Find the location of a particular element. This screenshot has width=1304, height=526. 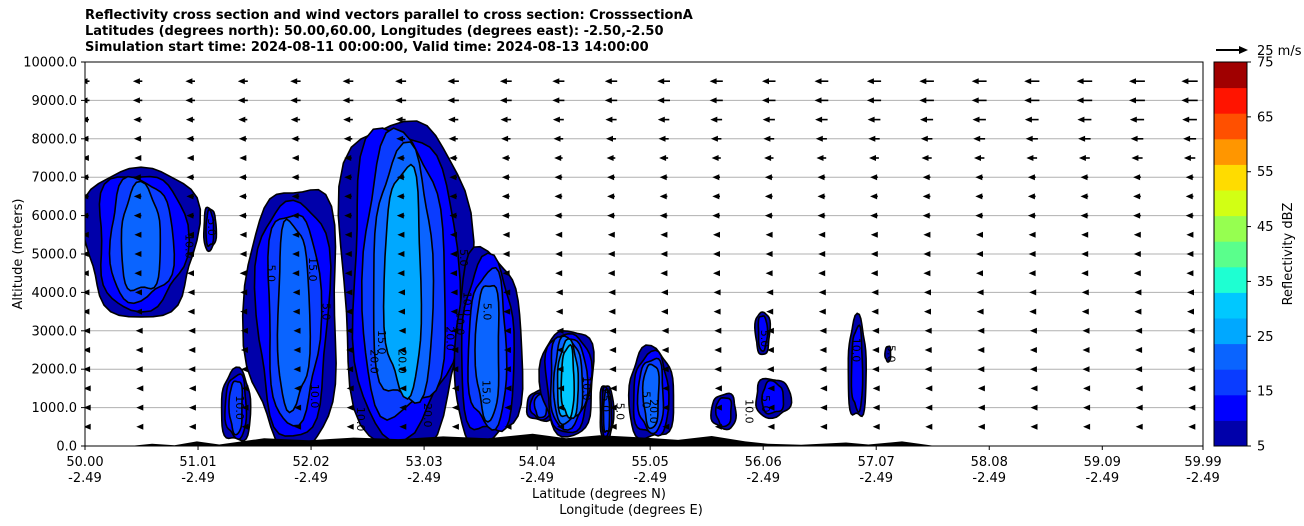

x-tick-lon-label-9: -2.49 is located at coordinates (1102, 478).